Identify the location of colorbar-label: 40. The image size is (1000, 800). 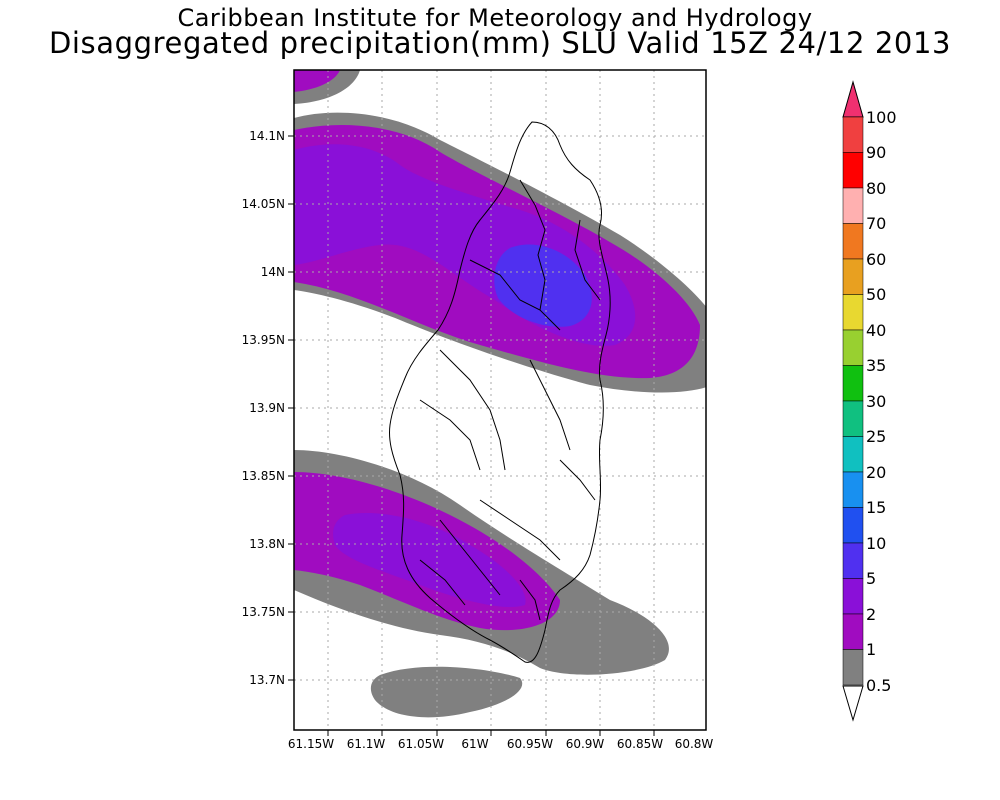
(876, 330).